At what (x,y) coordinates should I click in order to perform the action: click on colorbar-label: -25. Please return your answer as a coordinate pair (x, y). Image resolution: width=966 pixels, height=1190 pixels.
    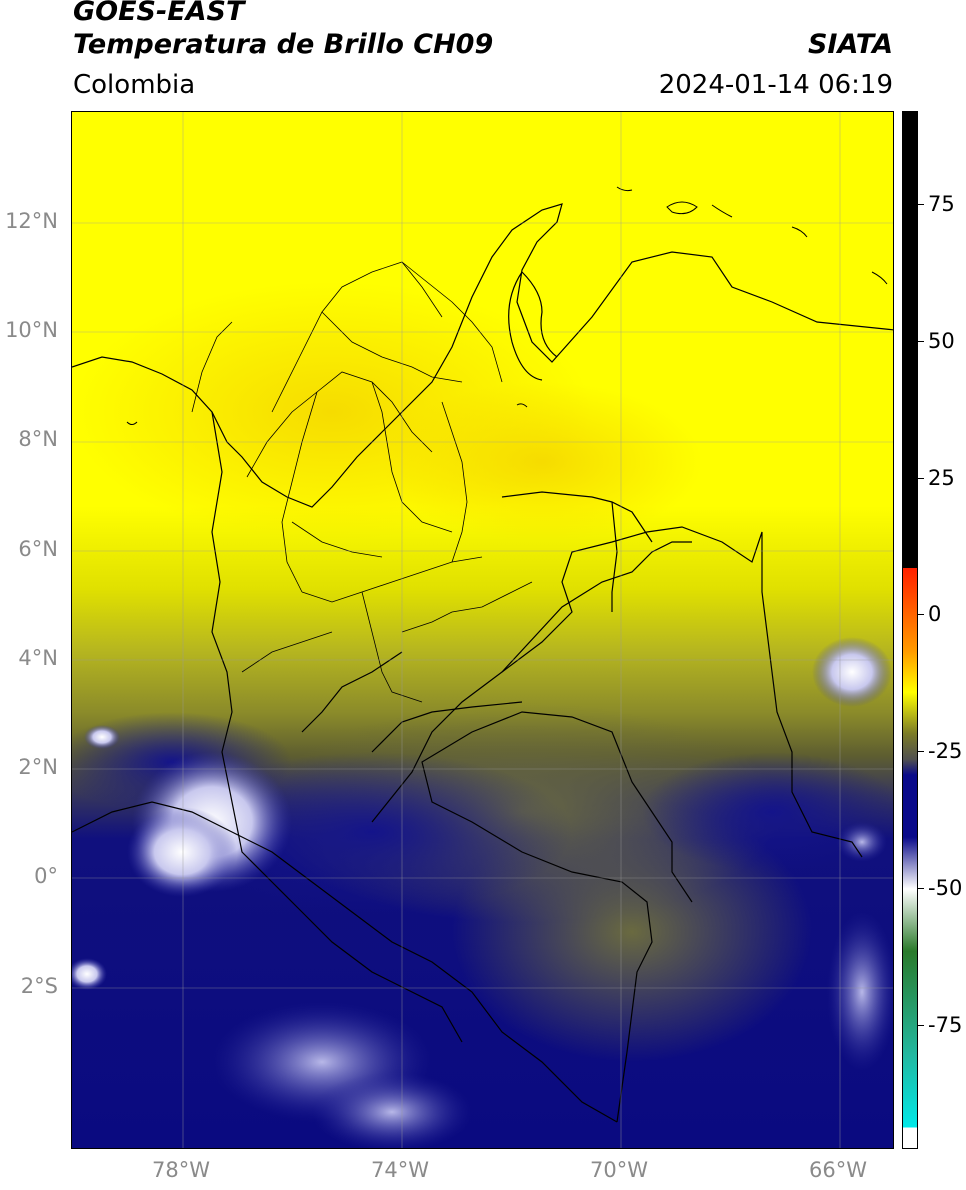
    Looking at the image, I should click on (945, 751).